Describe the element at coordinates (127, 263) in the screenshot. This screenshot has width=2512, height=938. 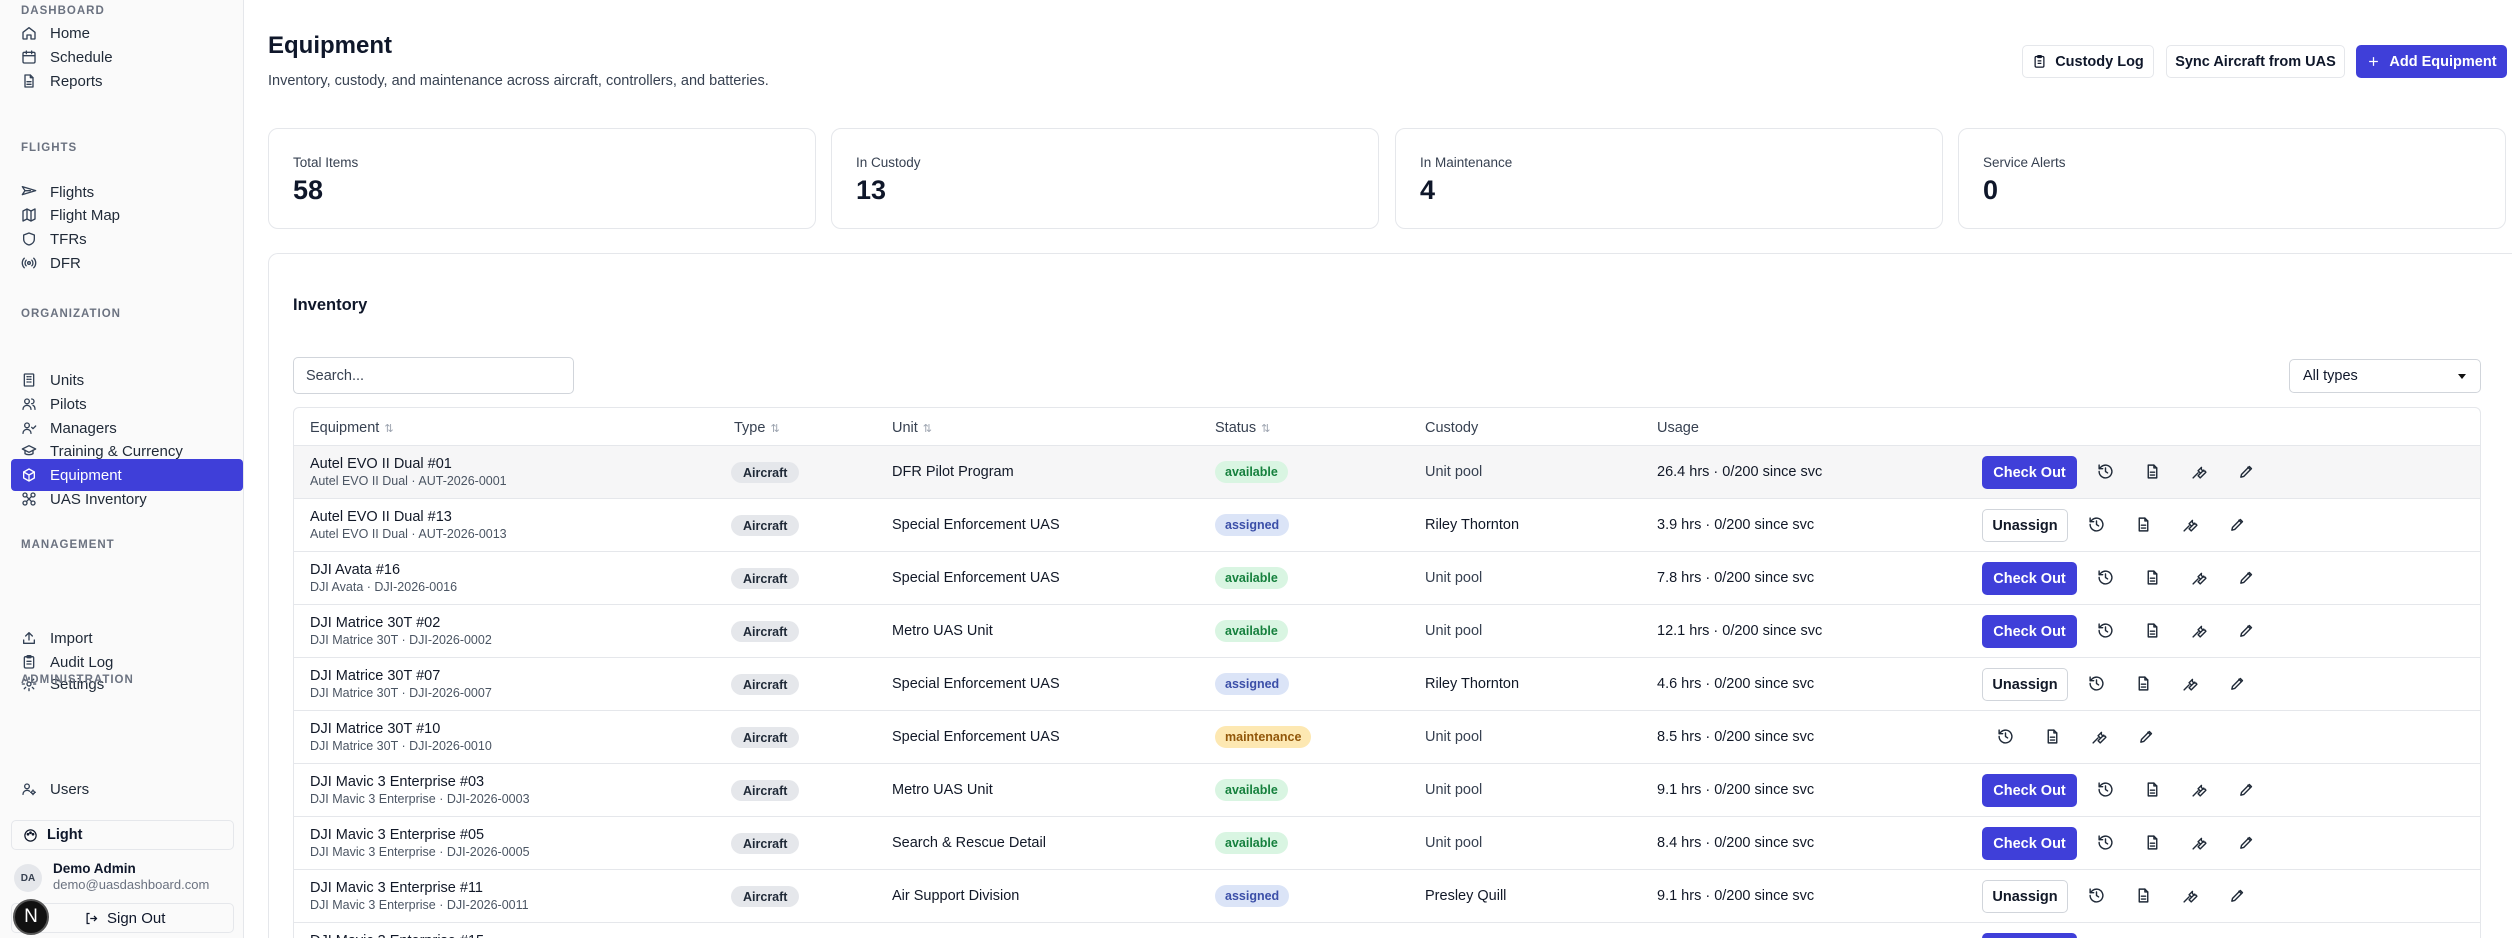
I see `sidebar-item-dfr: DFR` at that location.